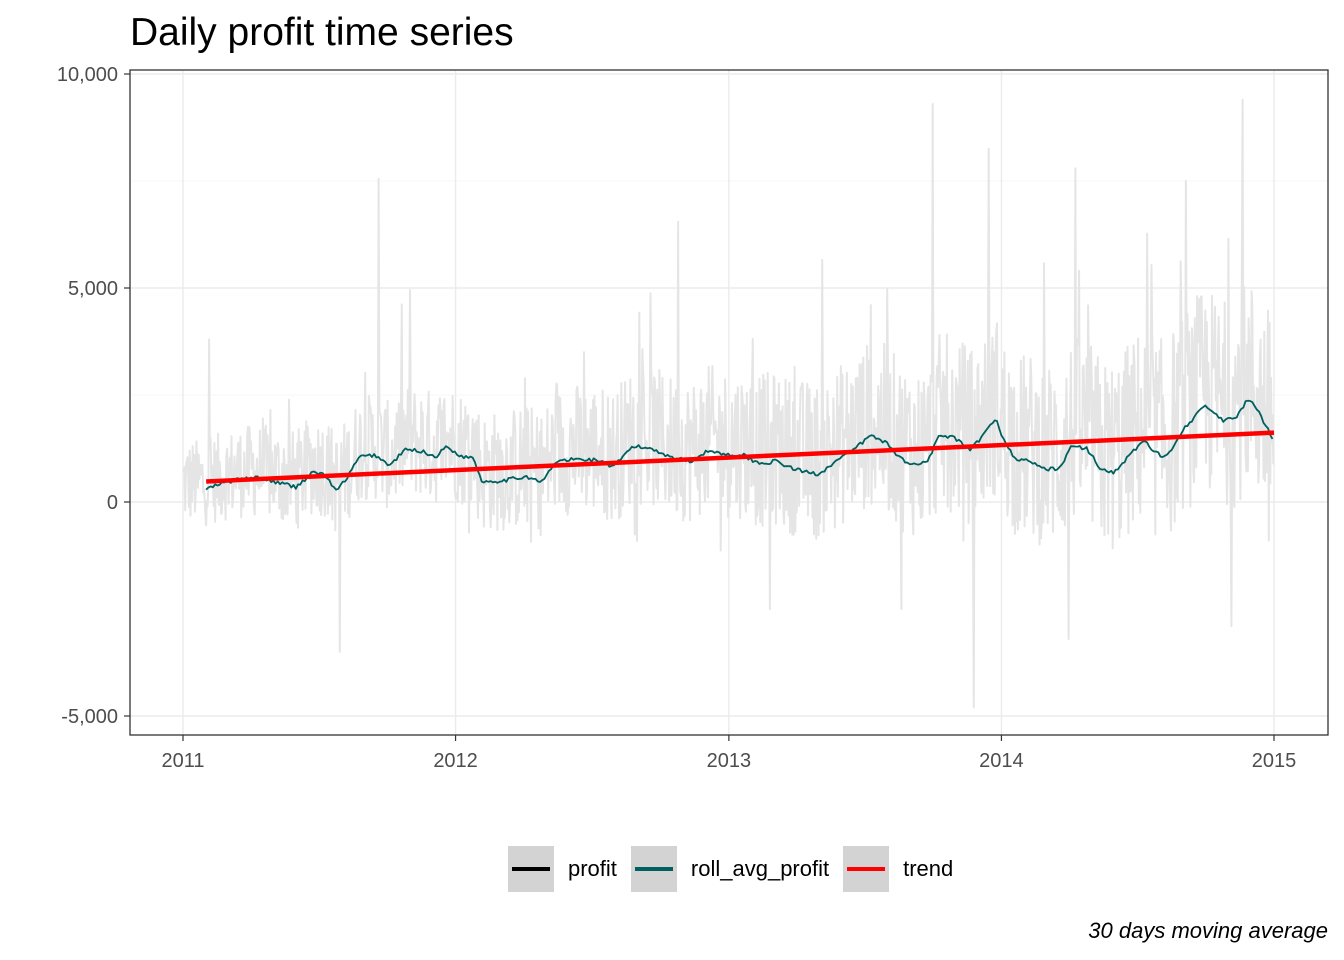  What do you see at coordinates (562, 869) in the screenshot?
I see `legend-item-profit: profit` at bounding box center [562, 869].